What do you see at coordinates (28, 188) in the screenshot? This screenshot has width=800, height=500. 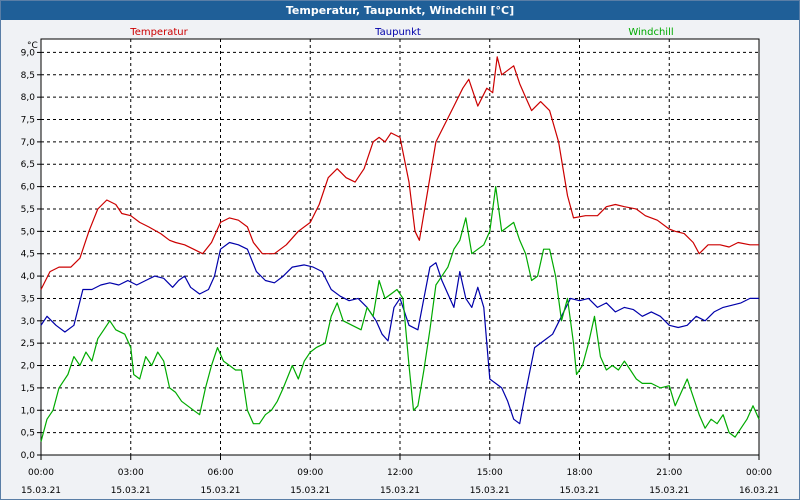 I see `y-tick-label: 6,0` at bounding box center [28, 188].